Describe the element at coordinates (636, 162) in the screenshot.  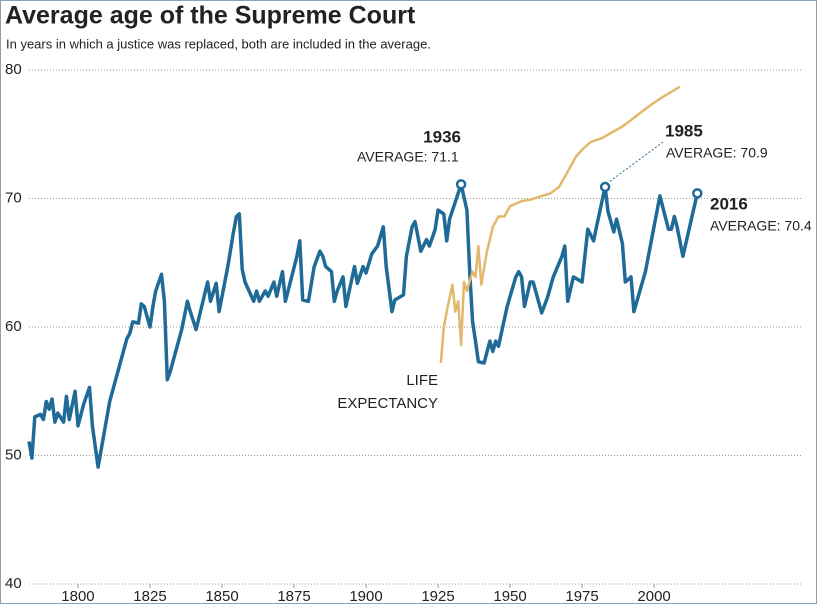
I see `leader-line` at that location.